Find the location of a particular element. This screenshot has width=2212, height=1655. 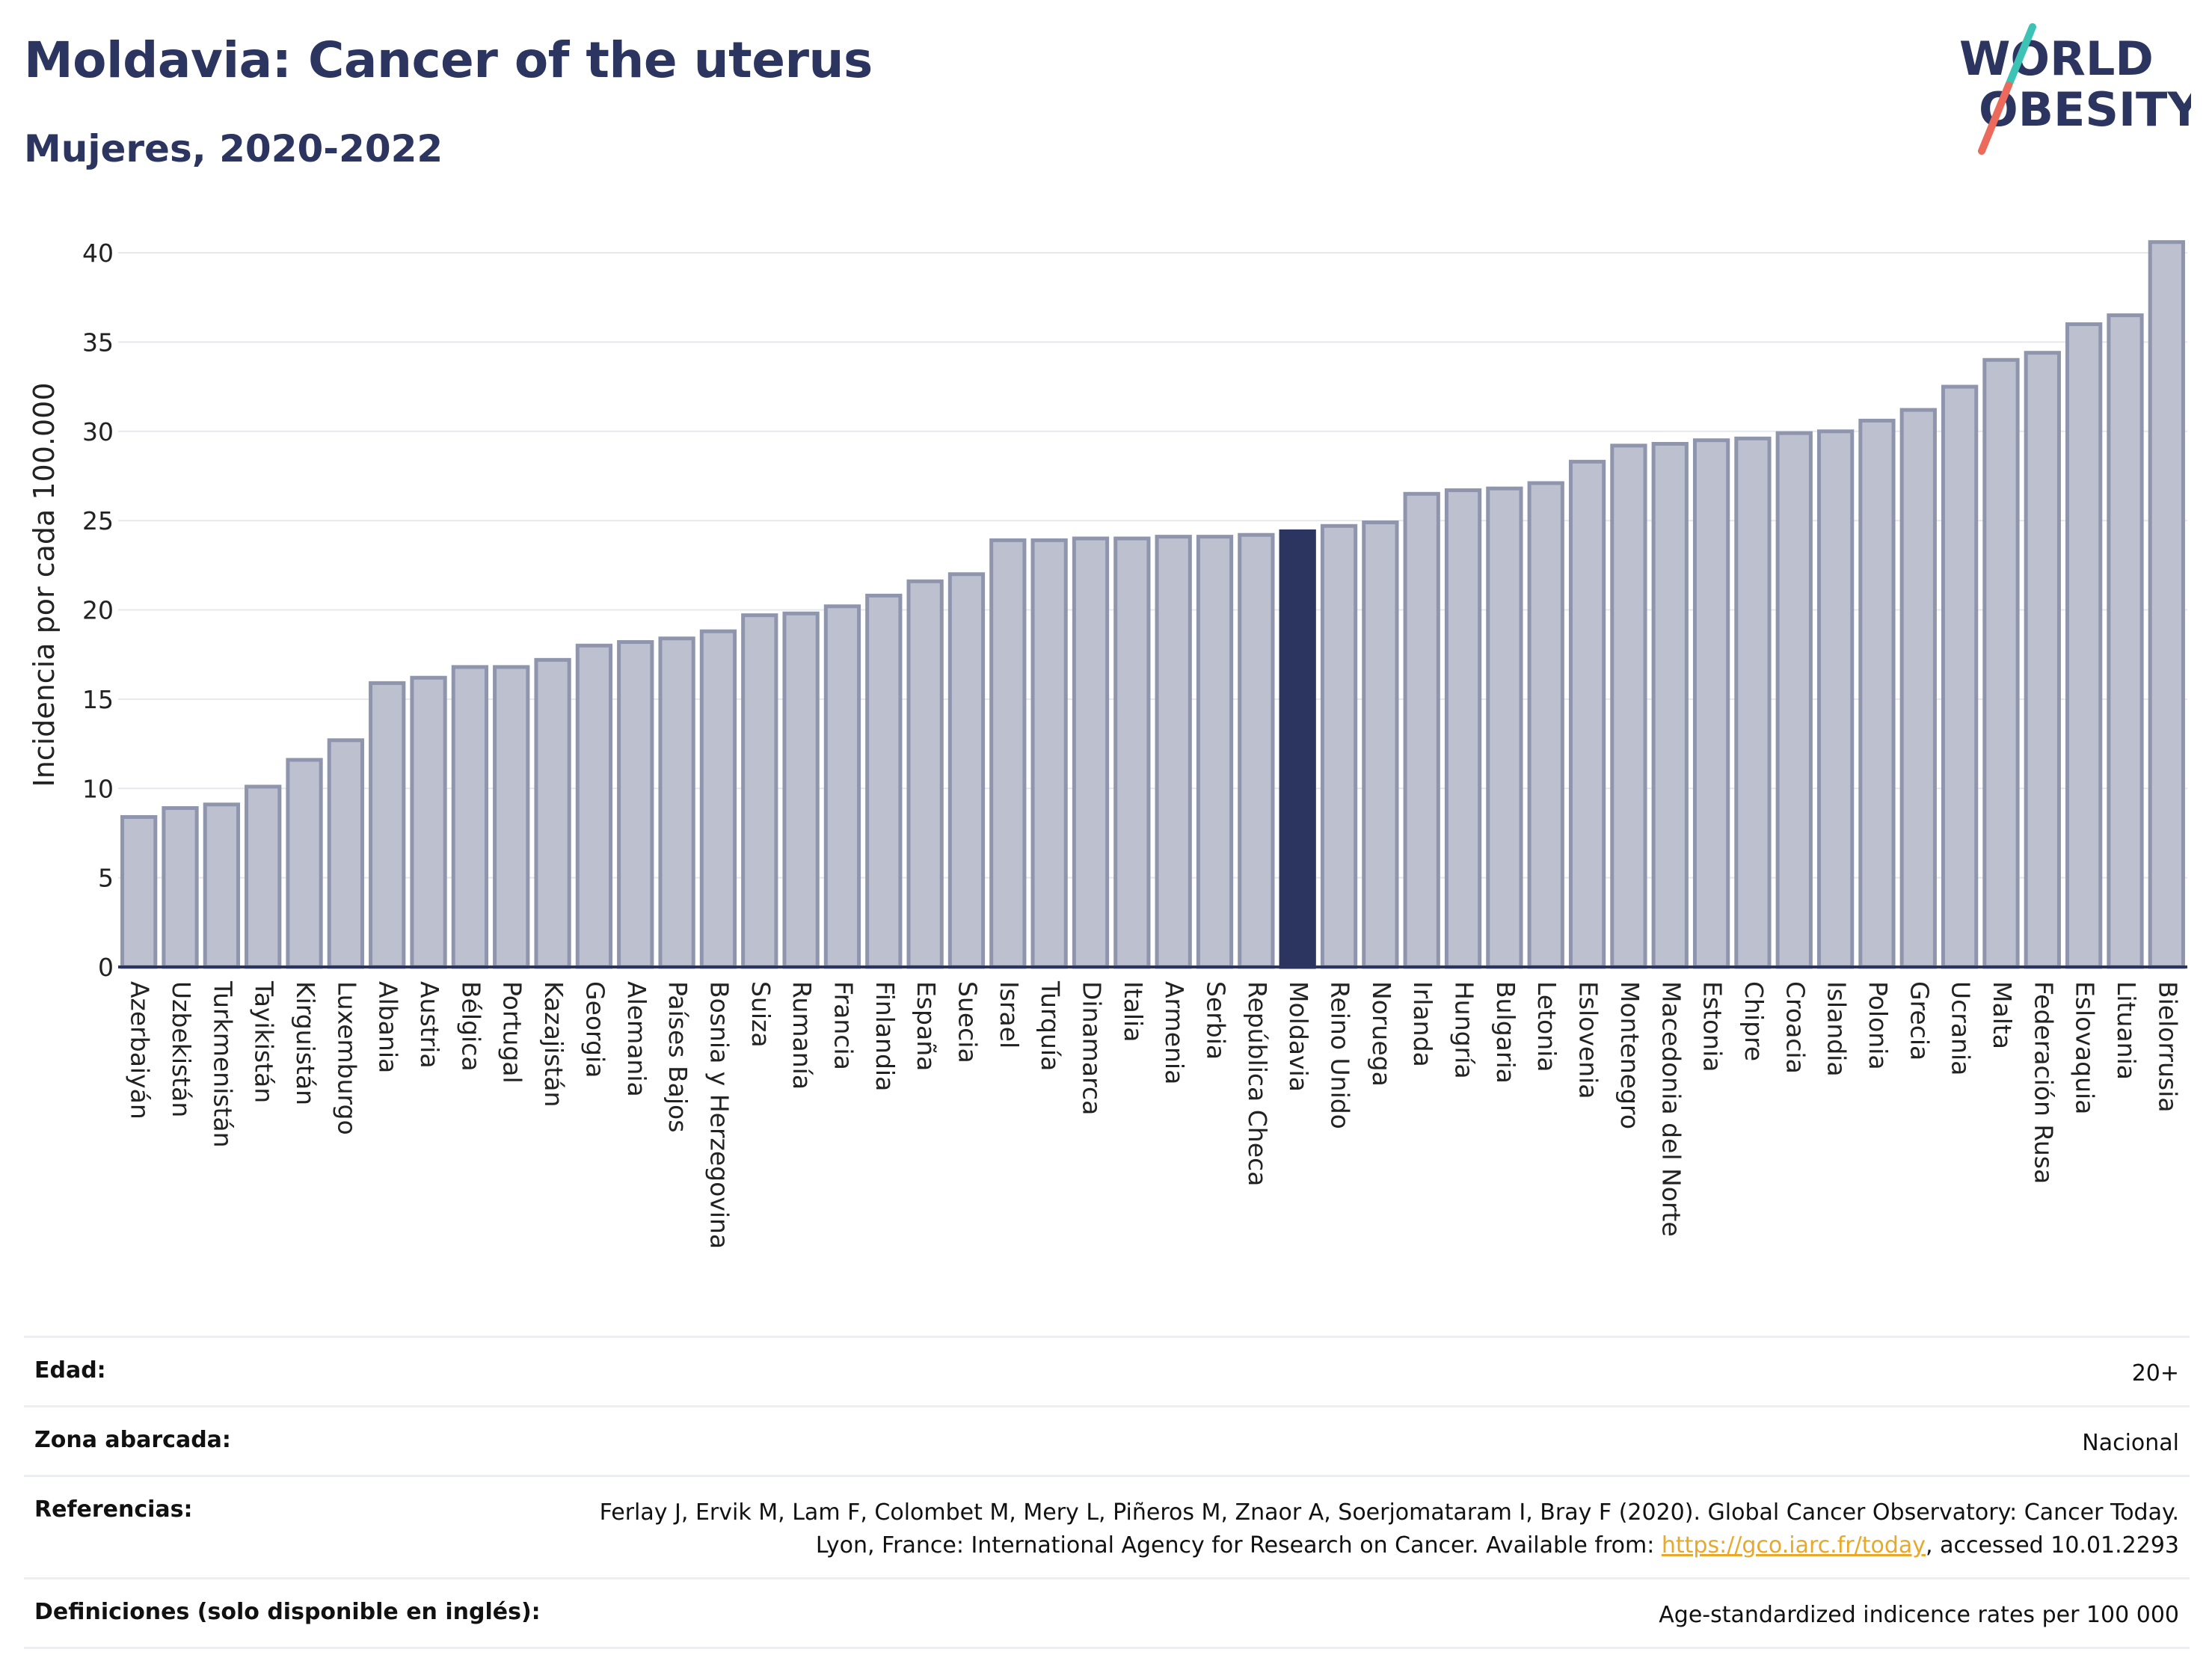

y-axis-ticks: 0 5 10 15 20 25 30 35 40 is located at coordinates (98, 610).